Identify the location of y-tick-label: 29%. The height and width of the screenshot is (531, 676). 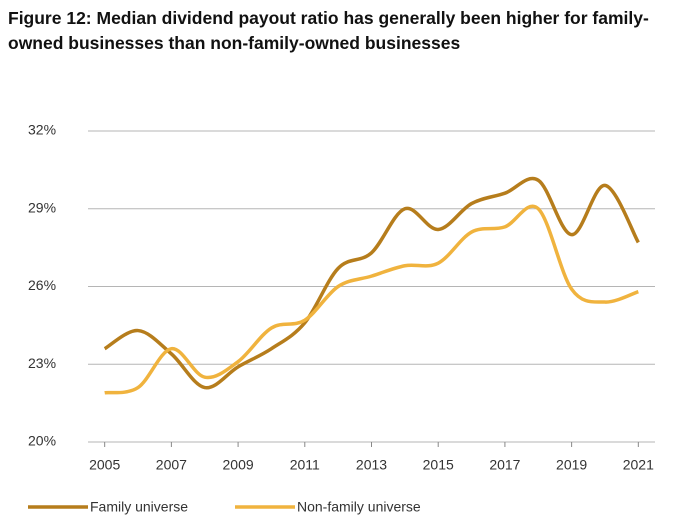
(42, 207).